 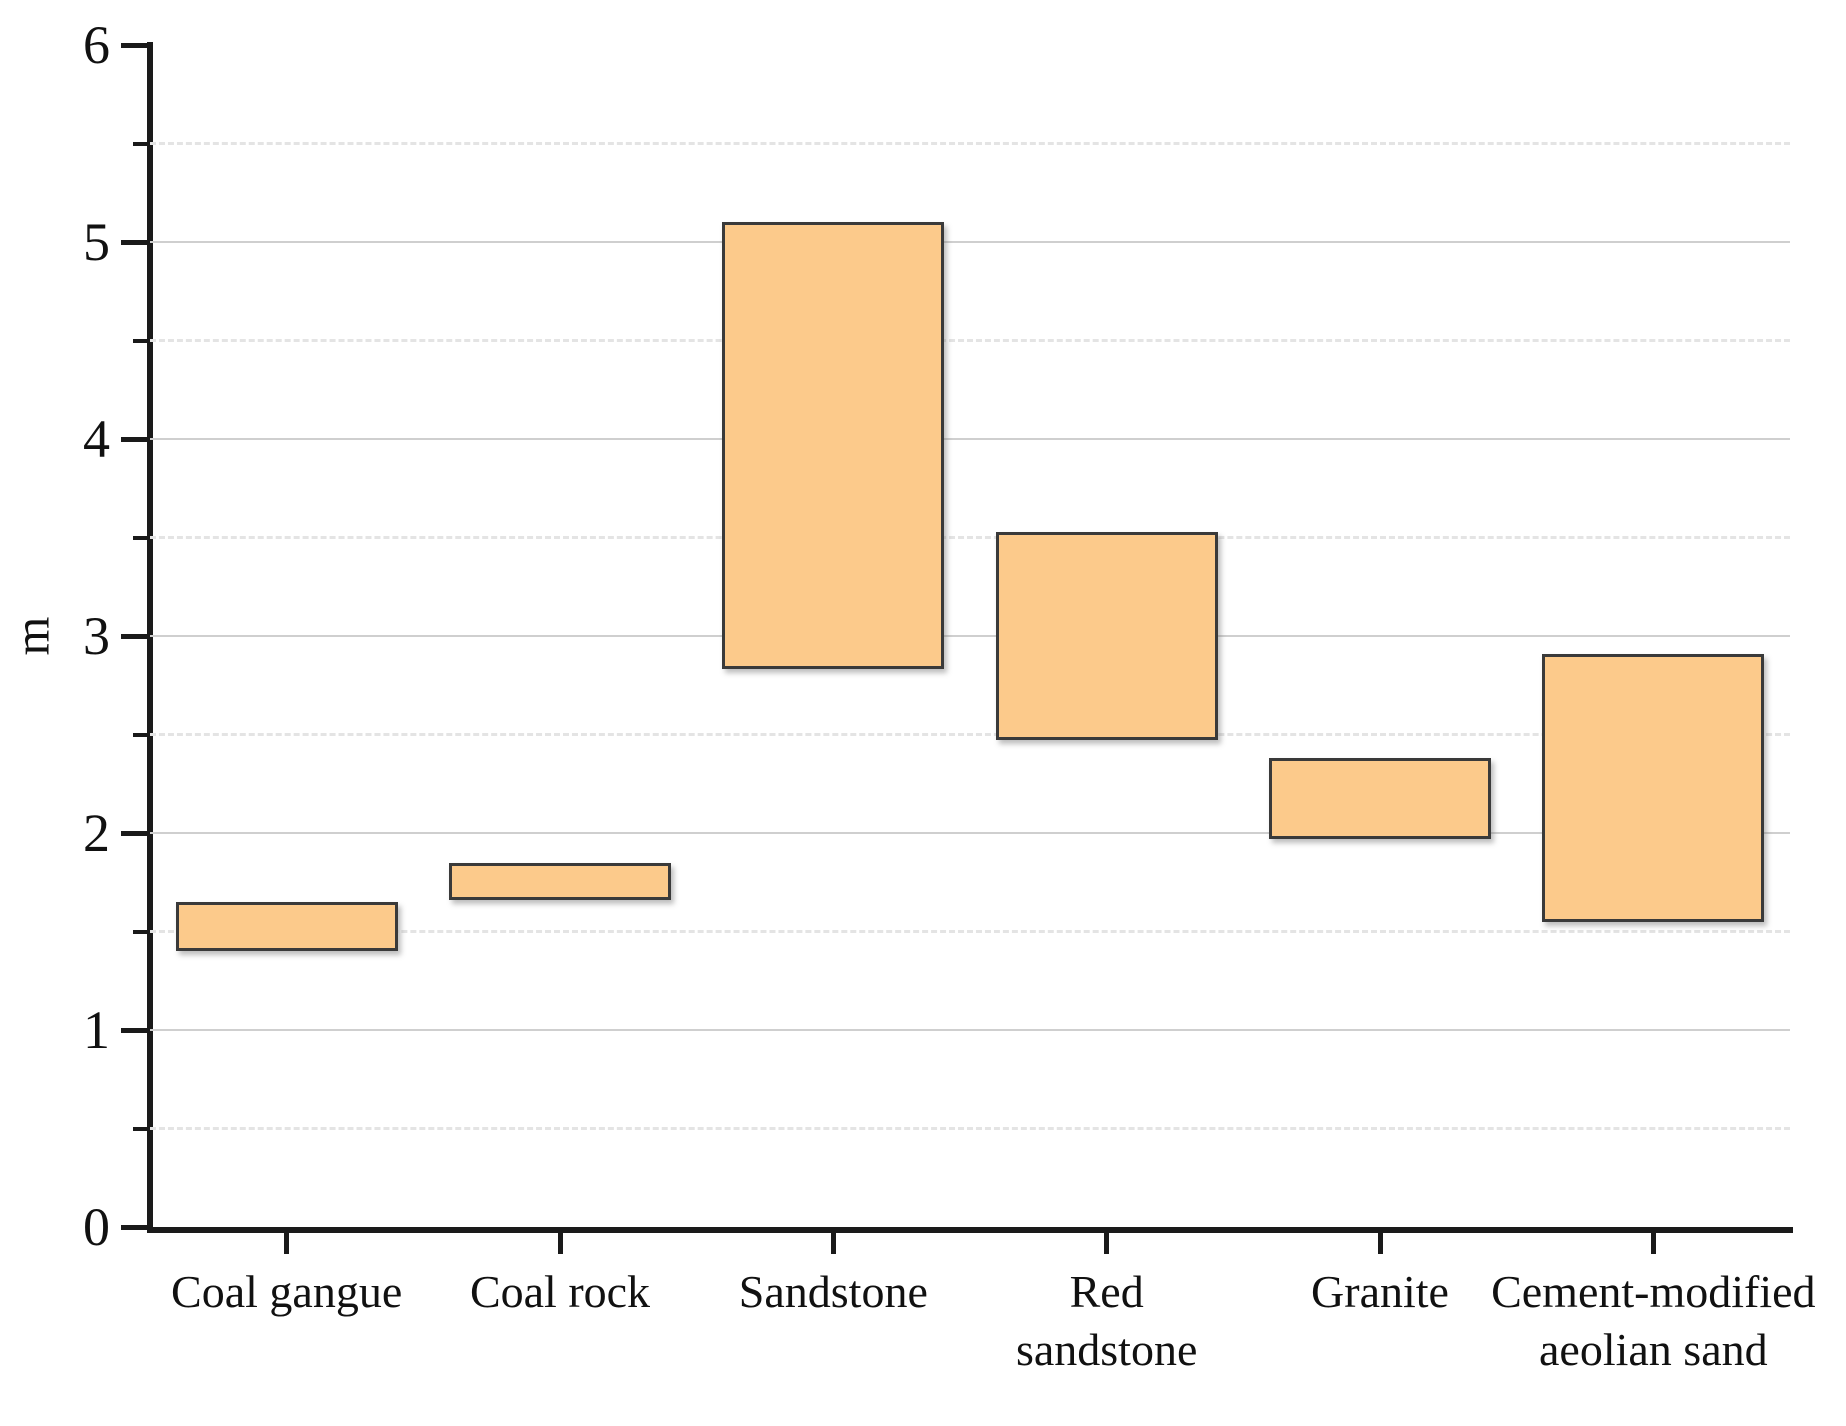 What do you see at coordinates (287, 1291) in the screenshot?
I see `x-category-label-coal-gangue: Coal gangue` at bounding box center [287, 1291].